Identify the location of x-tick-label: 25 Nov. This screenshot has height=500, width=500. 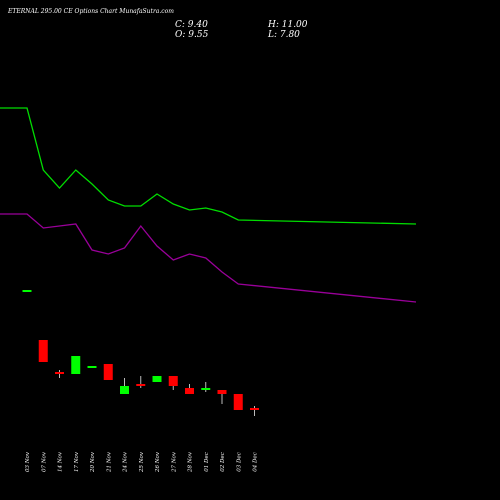
(142, 462).